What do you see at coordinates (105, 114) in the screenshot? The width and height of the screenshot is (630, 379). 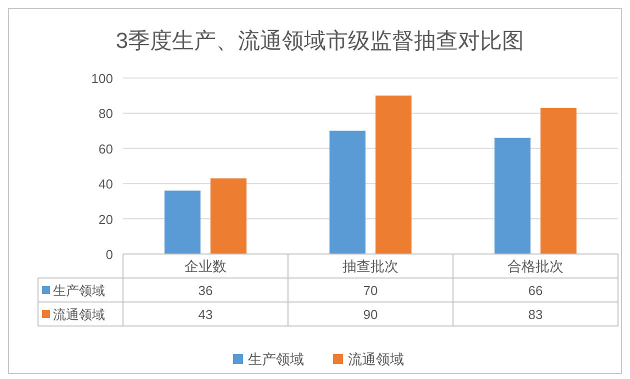 I see `y-tick-label: 80` at bounding box center [105, 114].